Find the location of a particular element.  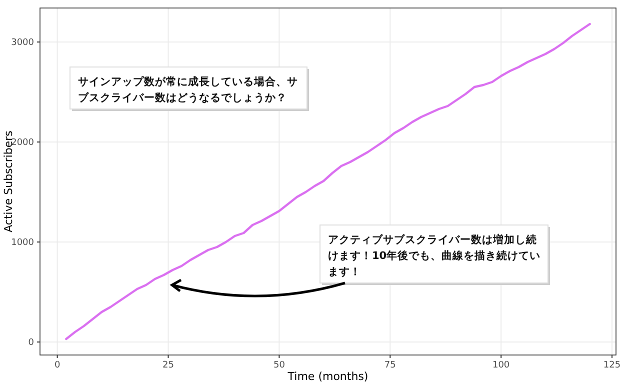

y-tick-label: 1000 is located at coordinates (22, 243).